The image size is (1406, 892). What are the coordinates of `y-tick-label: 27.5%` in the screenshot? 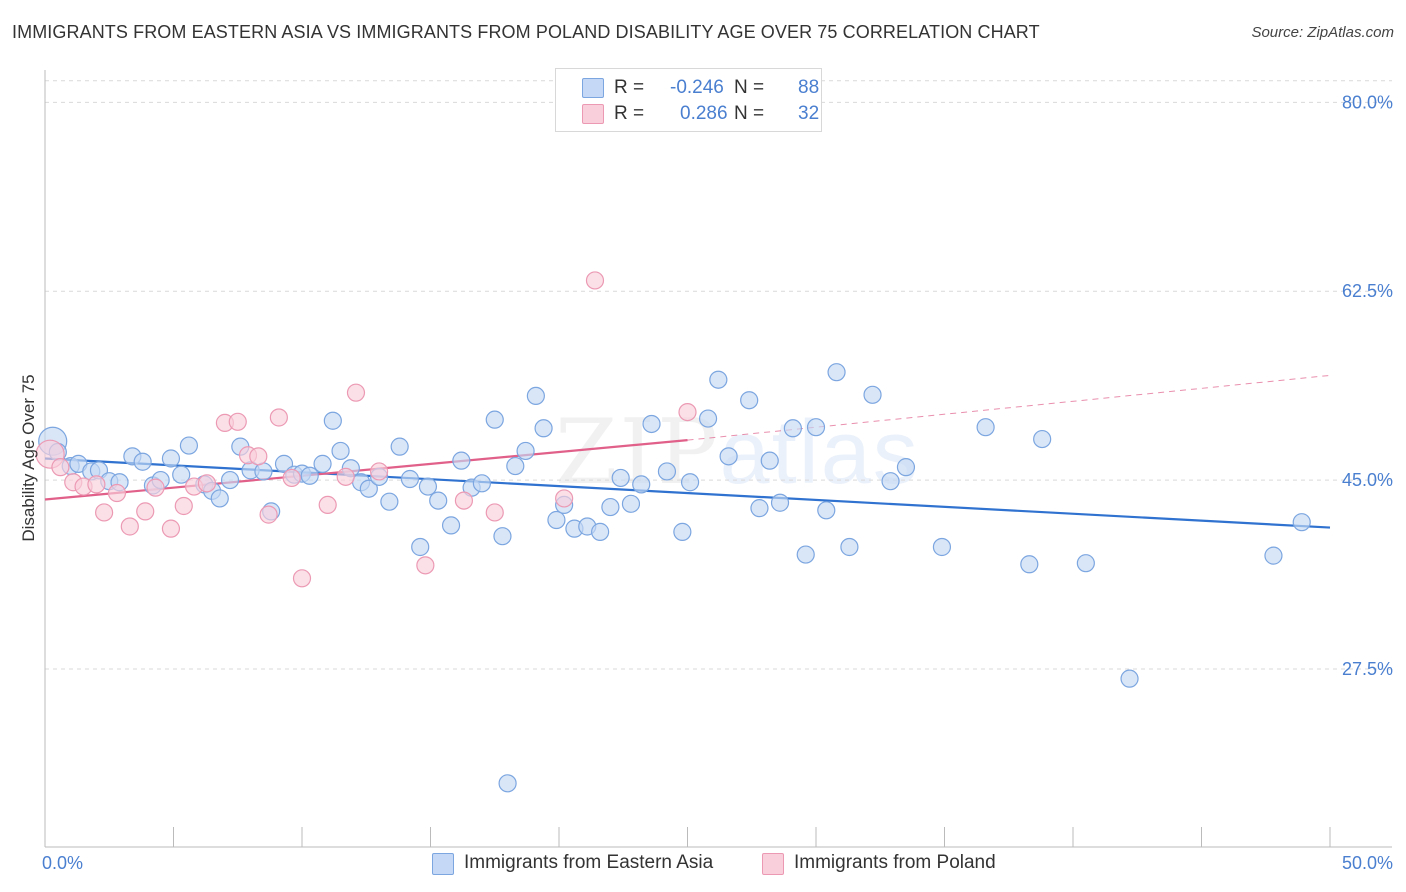 It's located at (1367, 669).